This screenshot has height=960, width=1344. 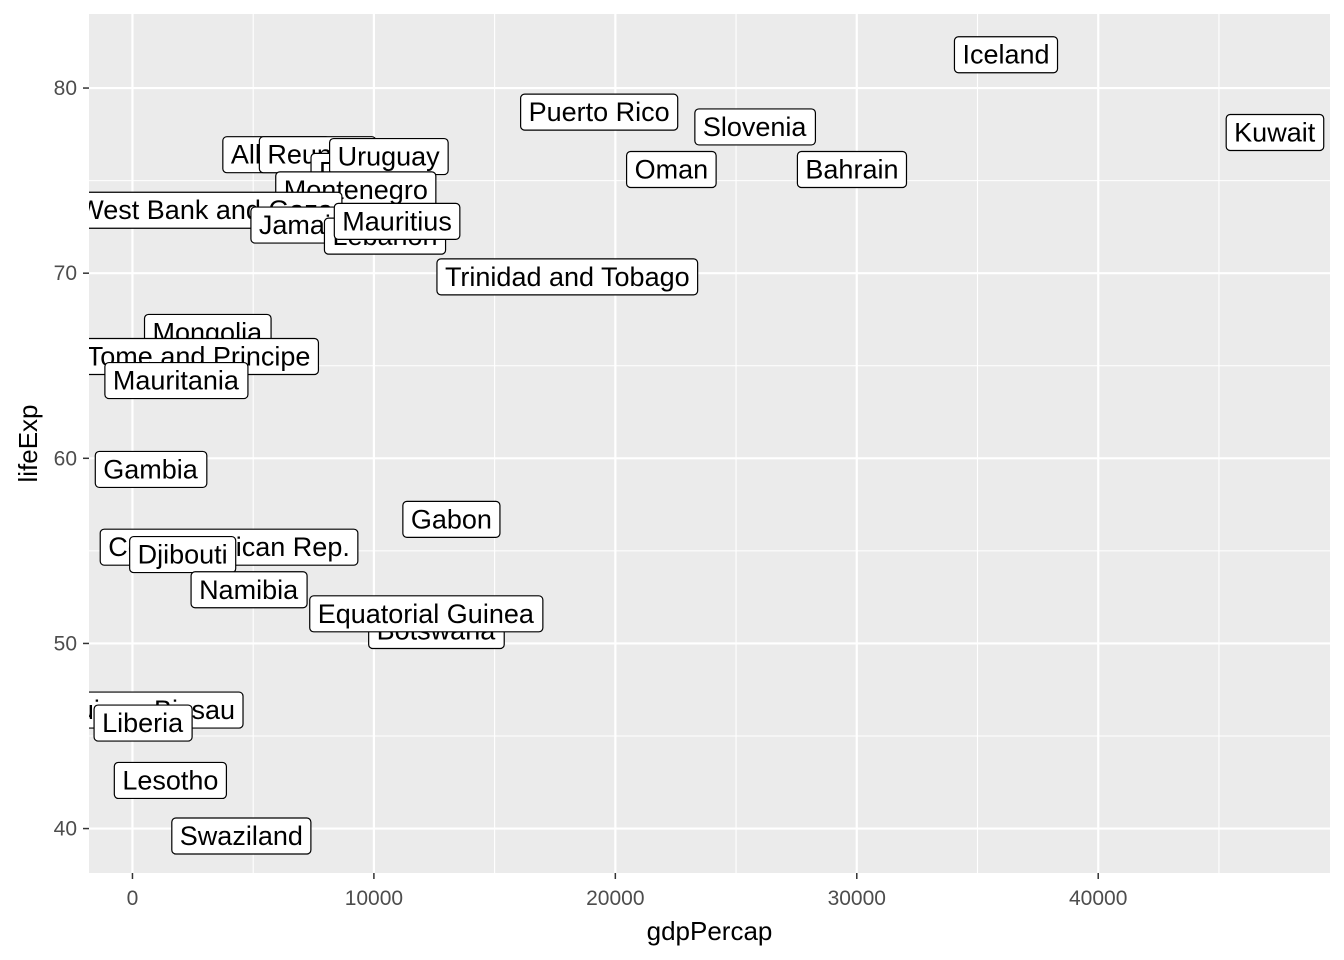 I want to click on point-label: Namibia, so click(x=249, y=590).